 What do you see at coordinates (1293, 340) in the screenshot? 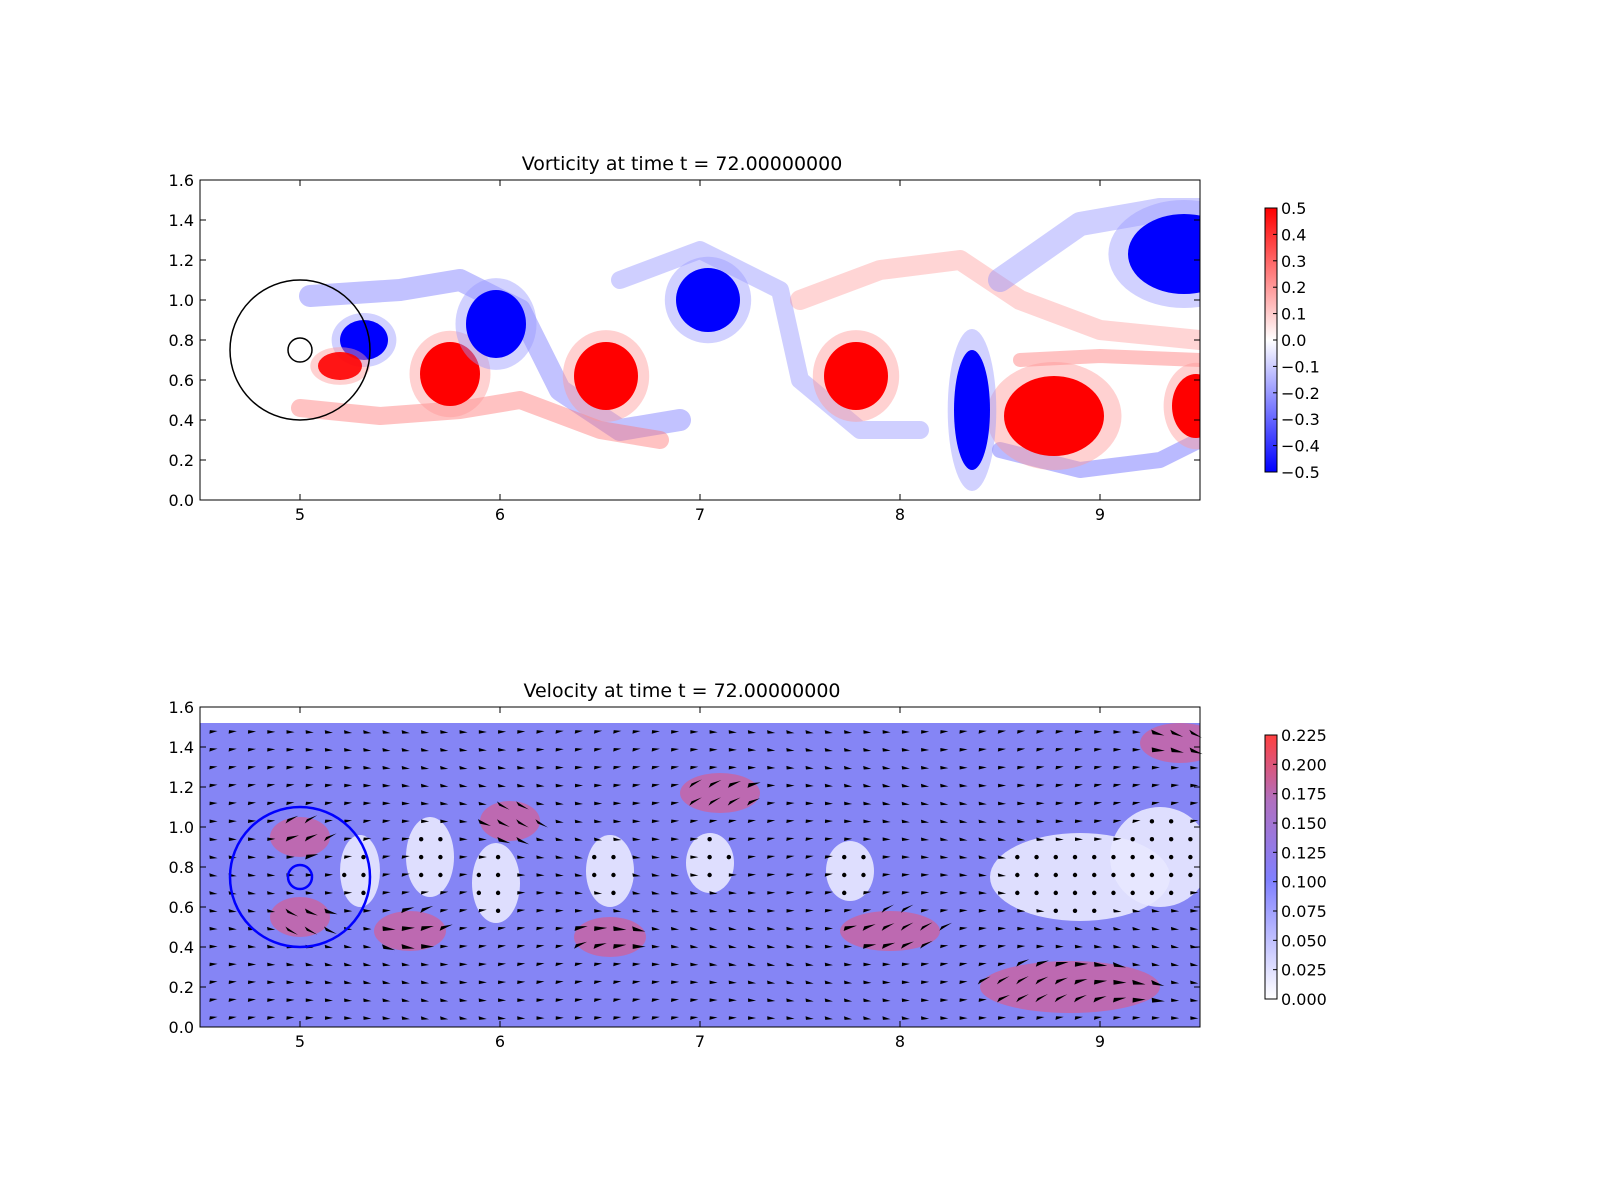
I see `colorbar-tick-label: 0.0` at bounding box center [1293, 340].